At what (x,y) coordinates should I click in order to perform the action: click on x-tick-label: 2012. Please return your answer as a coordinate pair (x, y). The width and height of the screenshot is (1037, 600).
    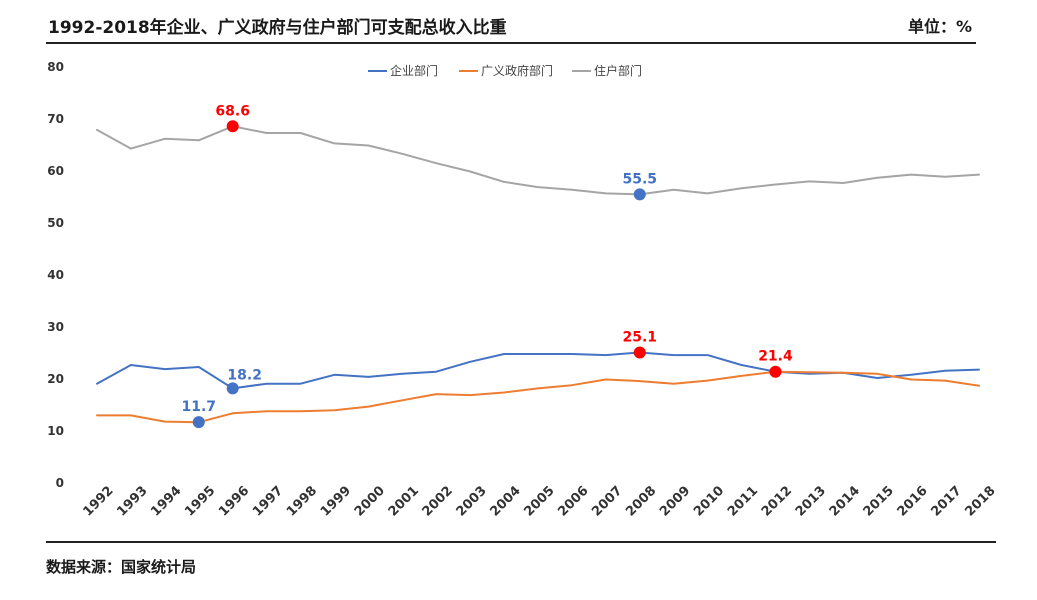
    Looking at the image, I should click on (777, 501).